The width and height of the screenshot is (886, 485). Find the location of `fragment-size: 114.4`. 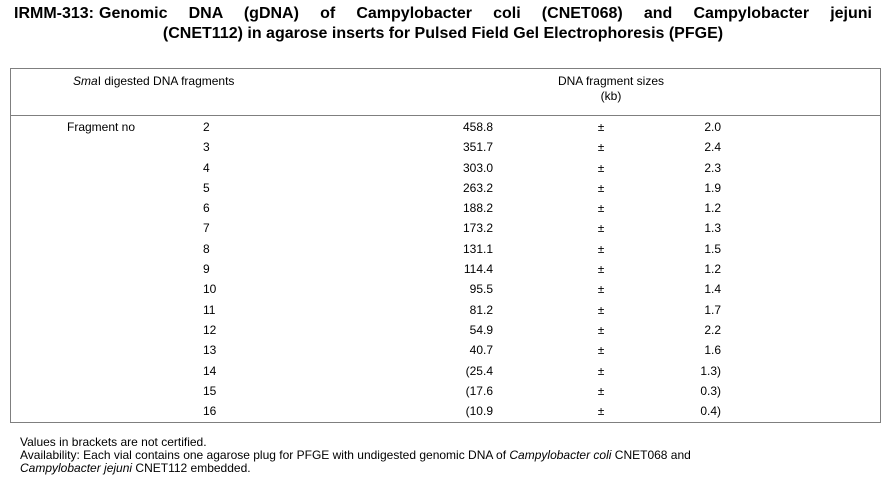

fragment-size: 114.4 is located at coordinates (478, 269).